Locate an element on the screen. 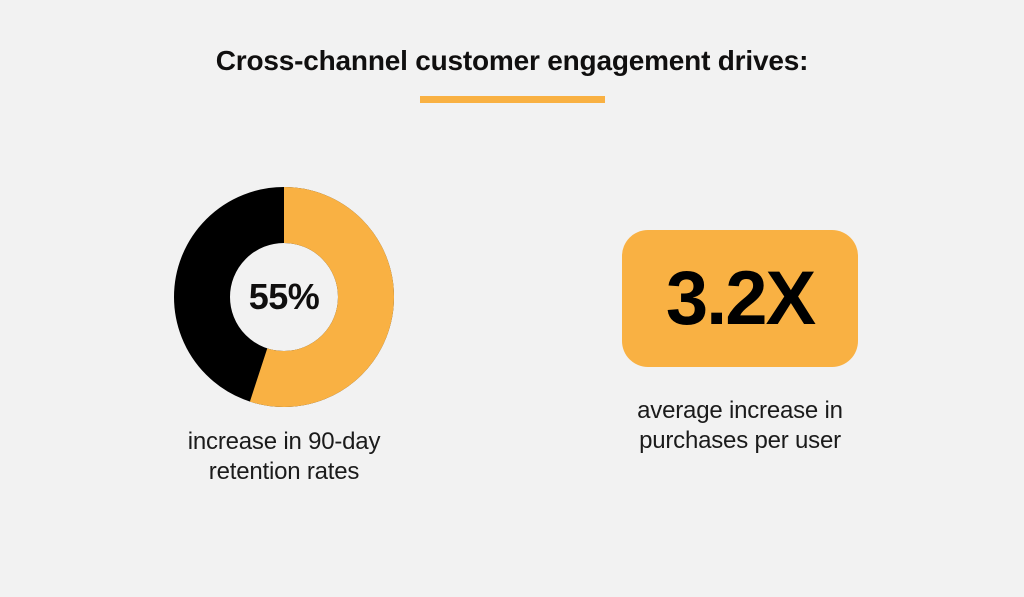  caption-line-2: purchases per user is located at coordinates (740, 440).